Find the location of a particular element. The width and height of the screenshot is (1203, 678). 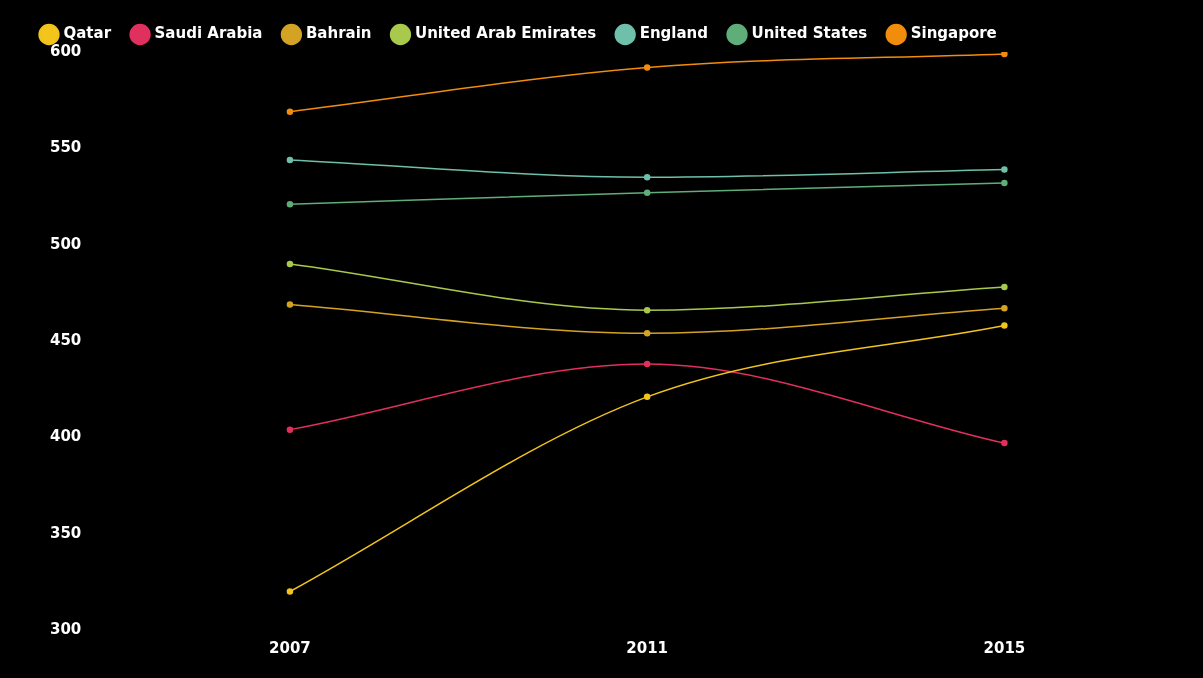

x-tick-label: 2015 is located at coordinates (1004, 647).